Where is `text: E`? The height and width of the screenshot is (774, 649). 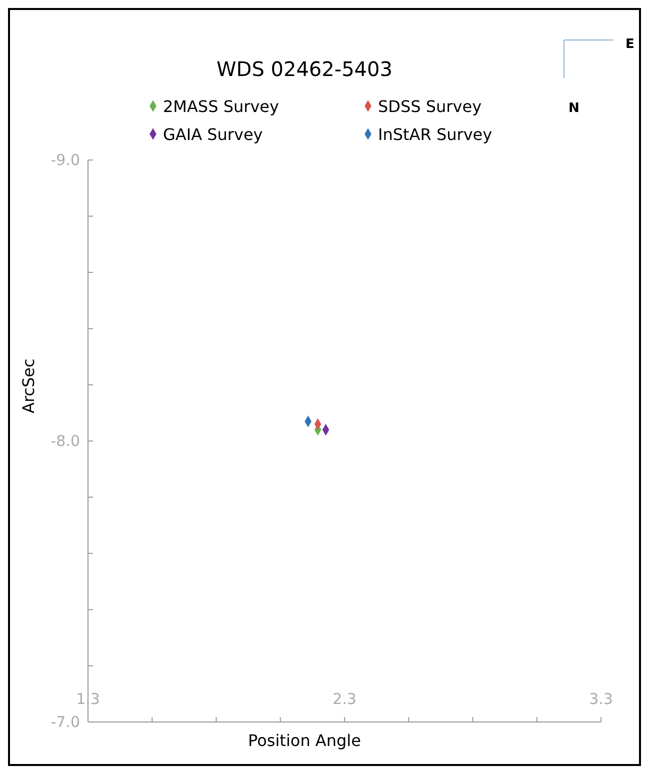
text: E is located at coordinates (630, 44).